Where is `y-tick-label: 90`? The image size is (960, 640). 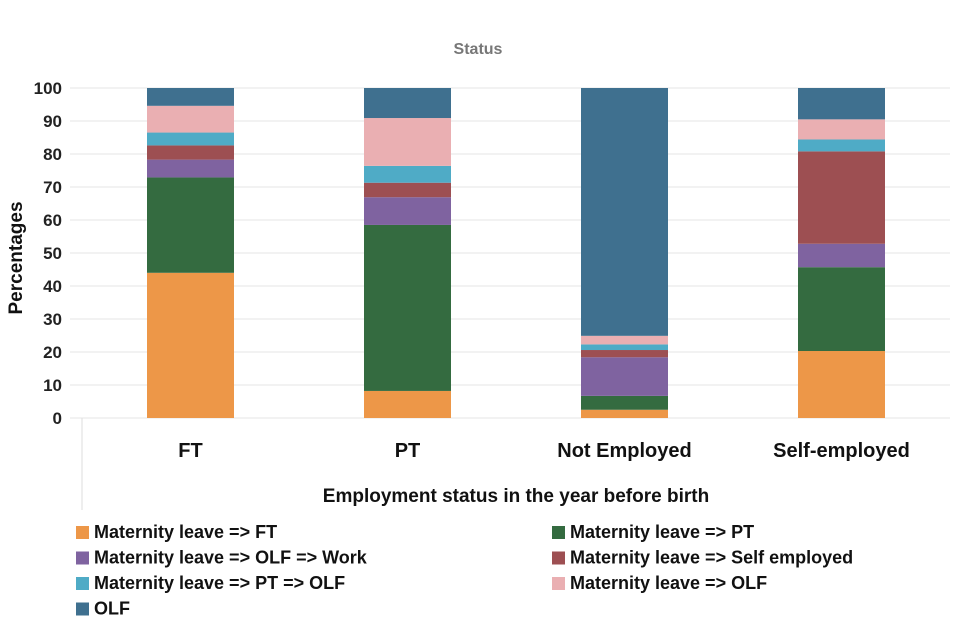 y-tick-label: 90 is located at coordinates (52, 121).